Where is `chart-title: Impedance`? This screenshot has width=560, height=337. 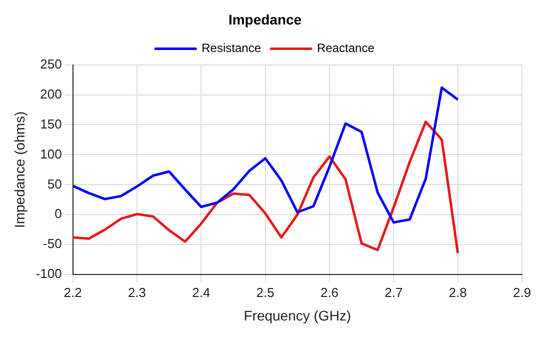
chart-title: Impedance is located at coordinates (265, 19).